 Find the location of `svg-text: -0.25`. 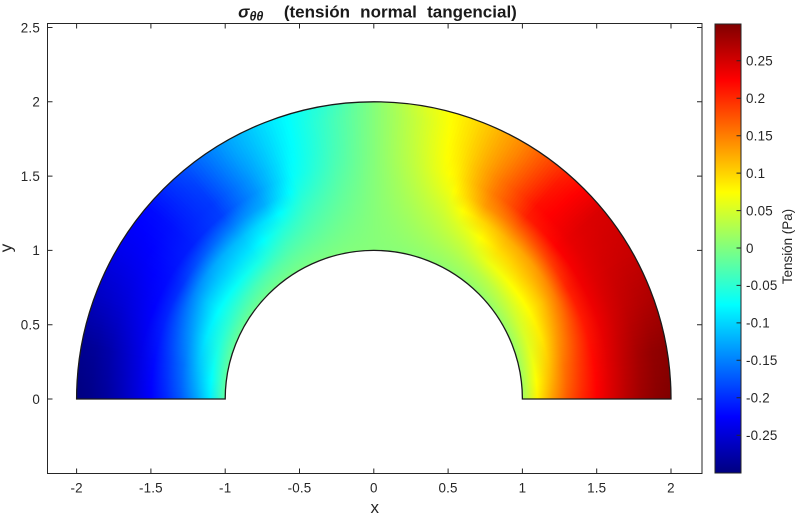

svg-text: -0.25 is located at coordinates (762, 435).